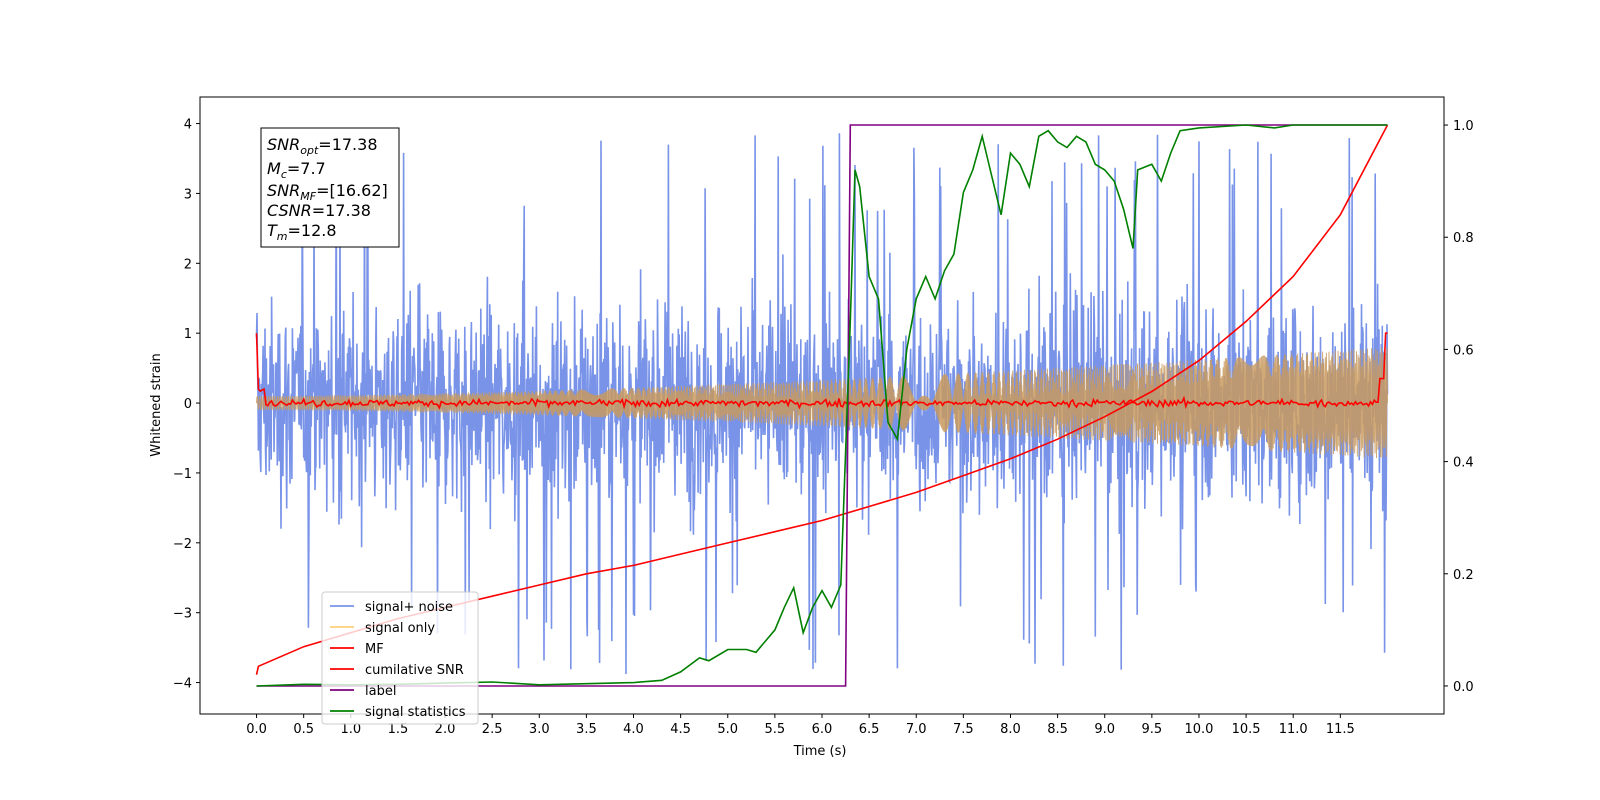  I want to click on x-tick-label: 1.5, so click(398, 729).